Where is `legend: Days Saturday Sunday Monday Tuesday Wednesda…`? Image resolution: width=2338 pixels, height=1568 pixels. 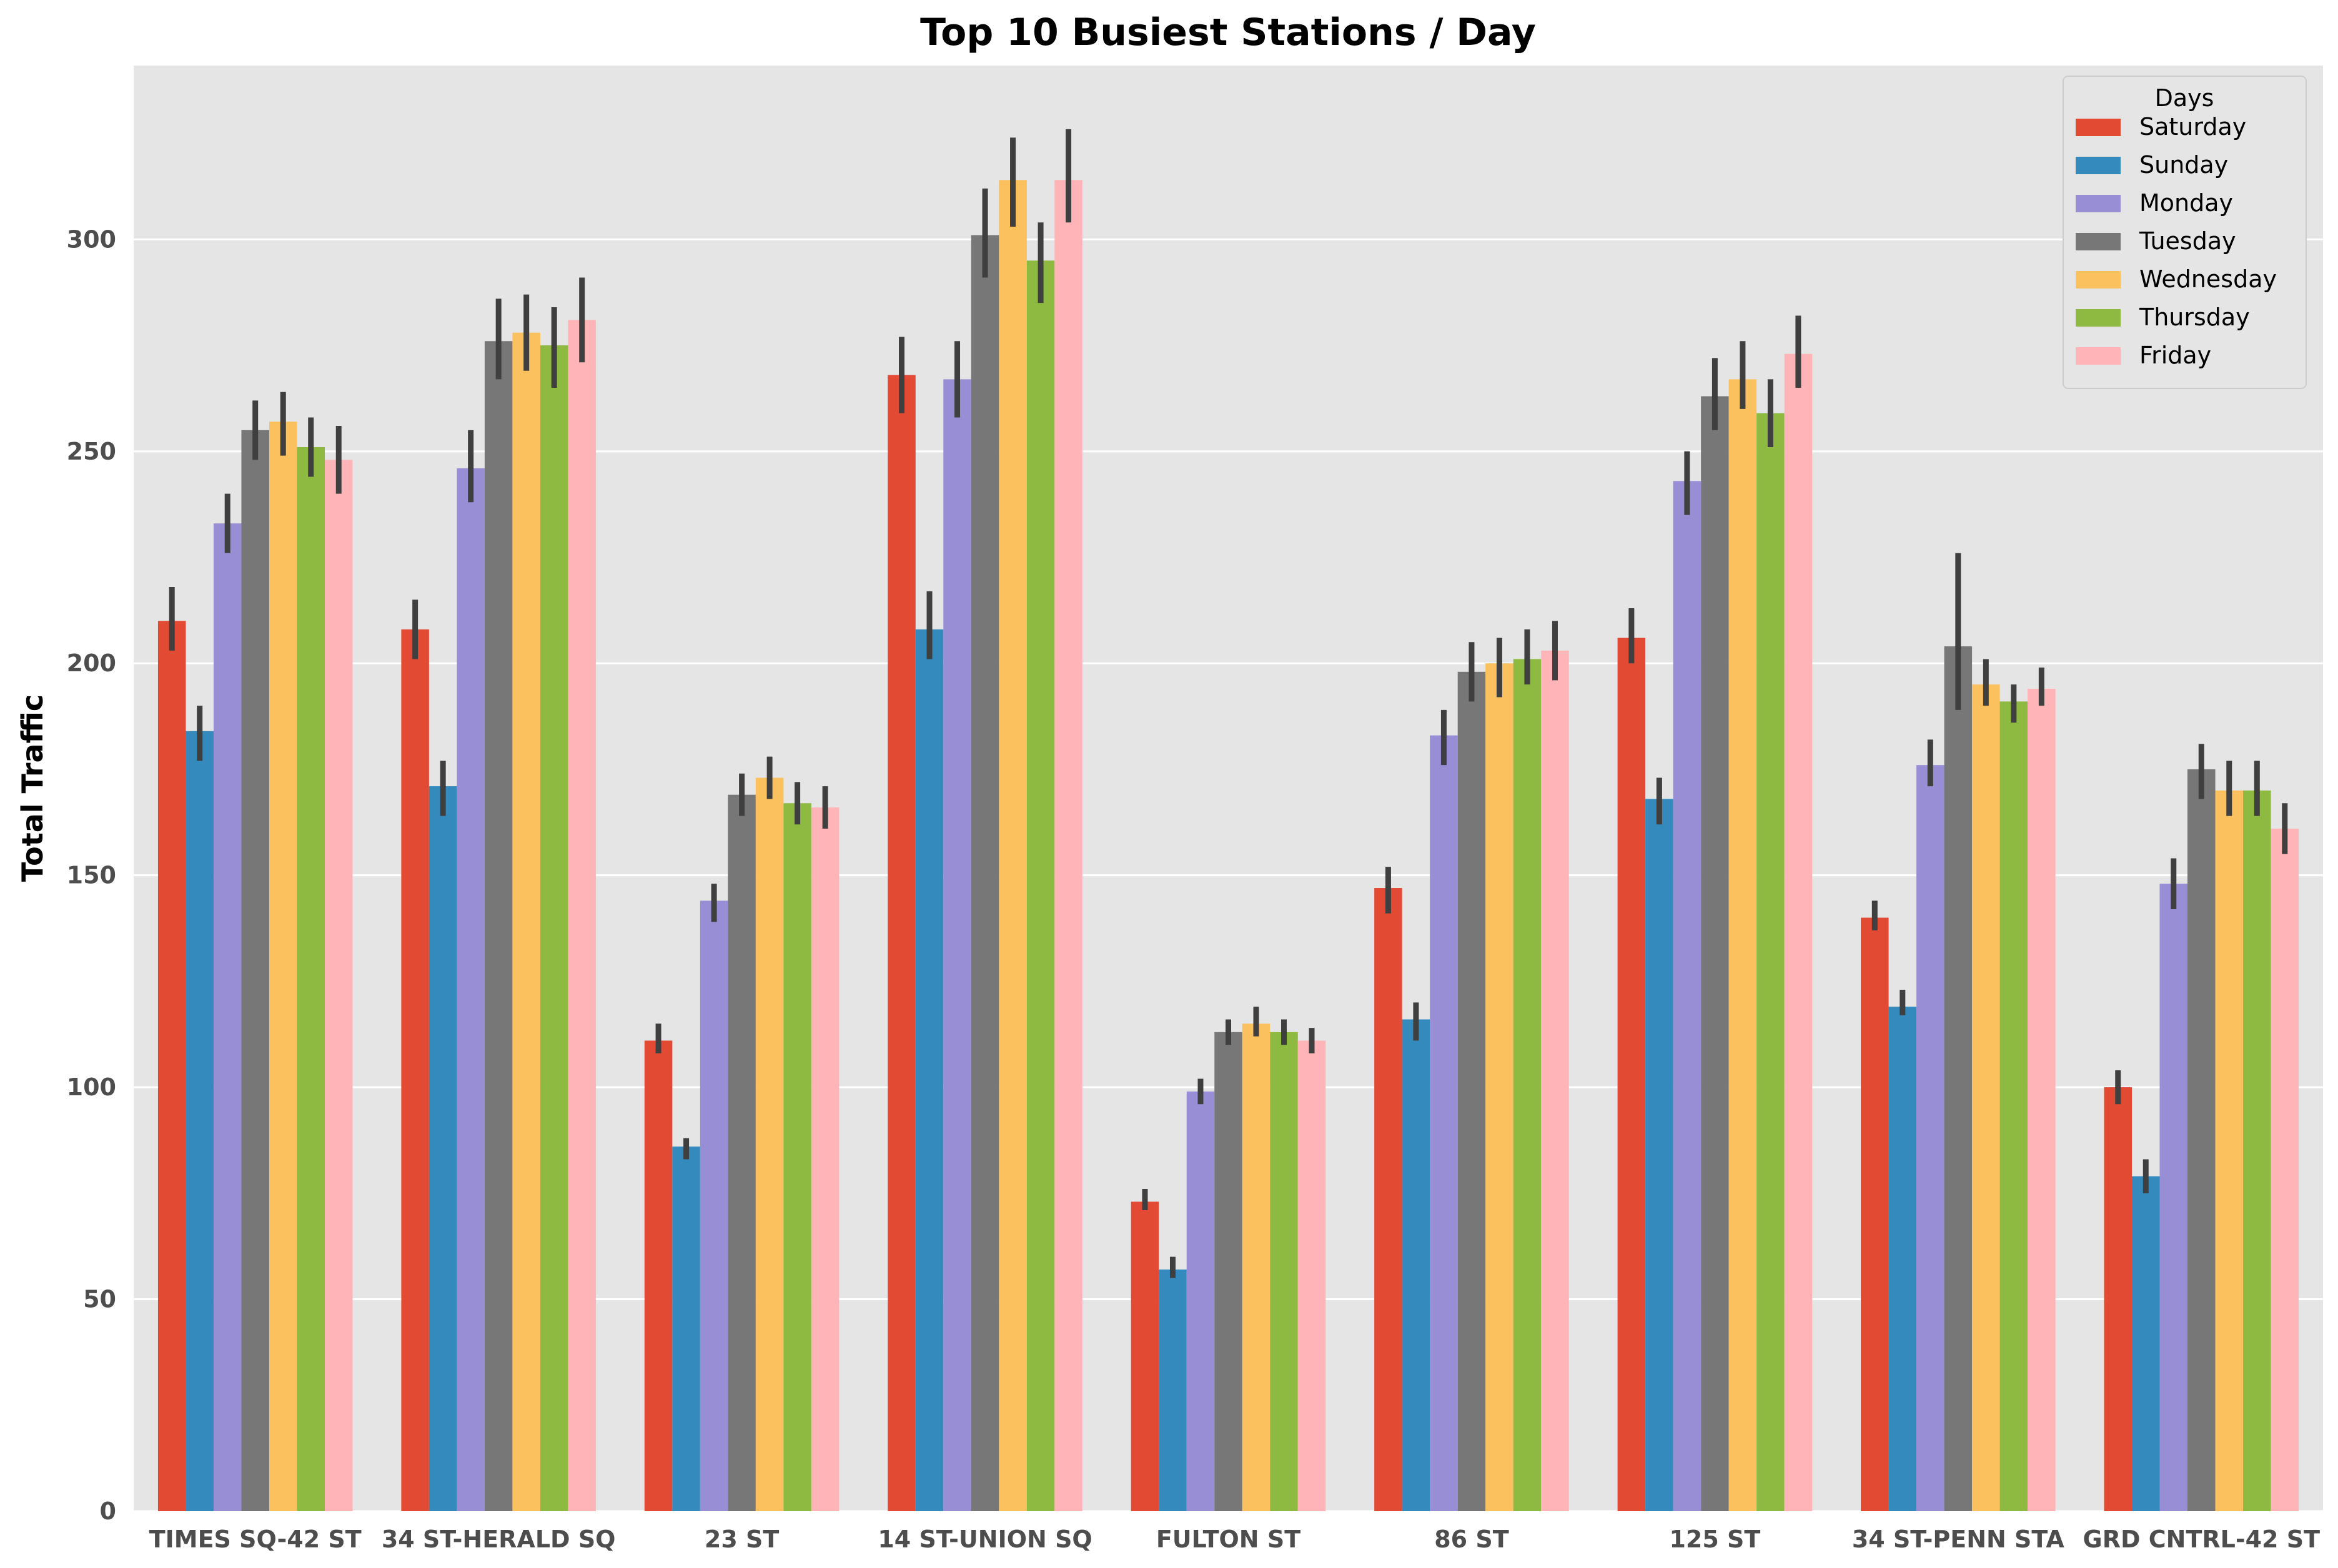
legend: Days Saturday Sunday Monday Tuesday Wednesda… is located at coordinates (2185, 233).